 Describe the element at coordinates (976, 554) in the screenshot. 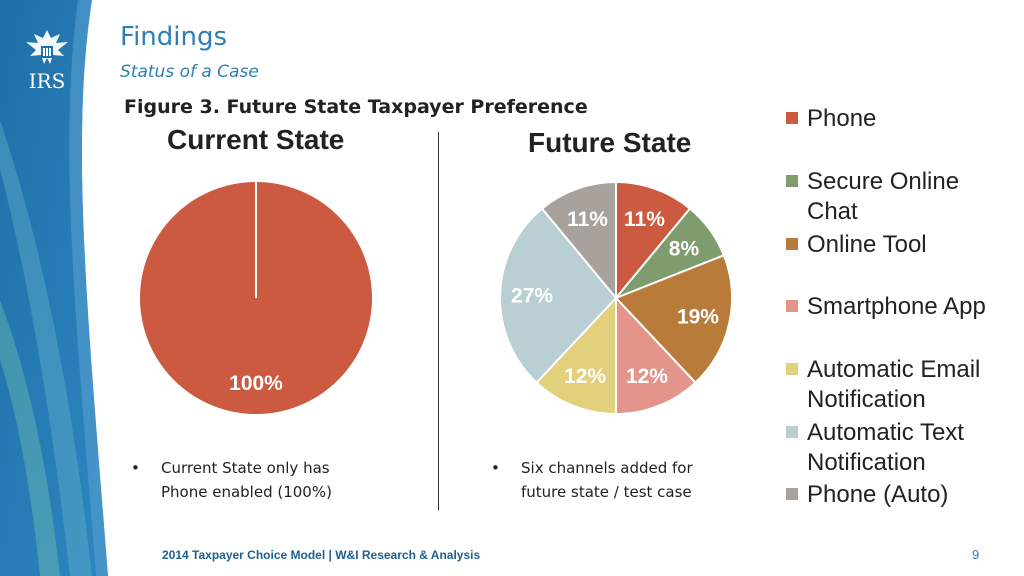

I see `page-number: 9` at that location.